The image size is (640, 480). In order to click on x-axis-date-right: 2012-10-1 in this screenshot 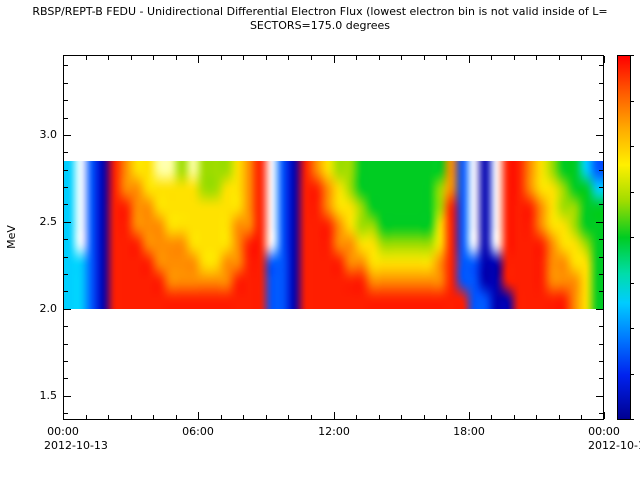, I will do `click(614, 445)`.